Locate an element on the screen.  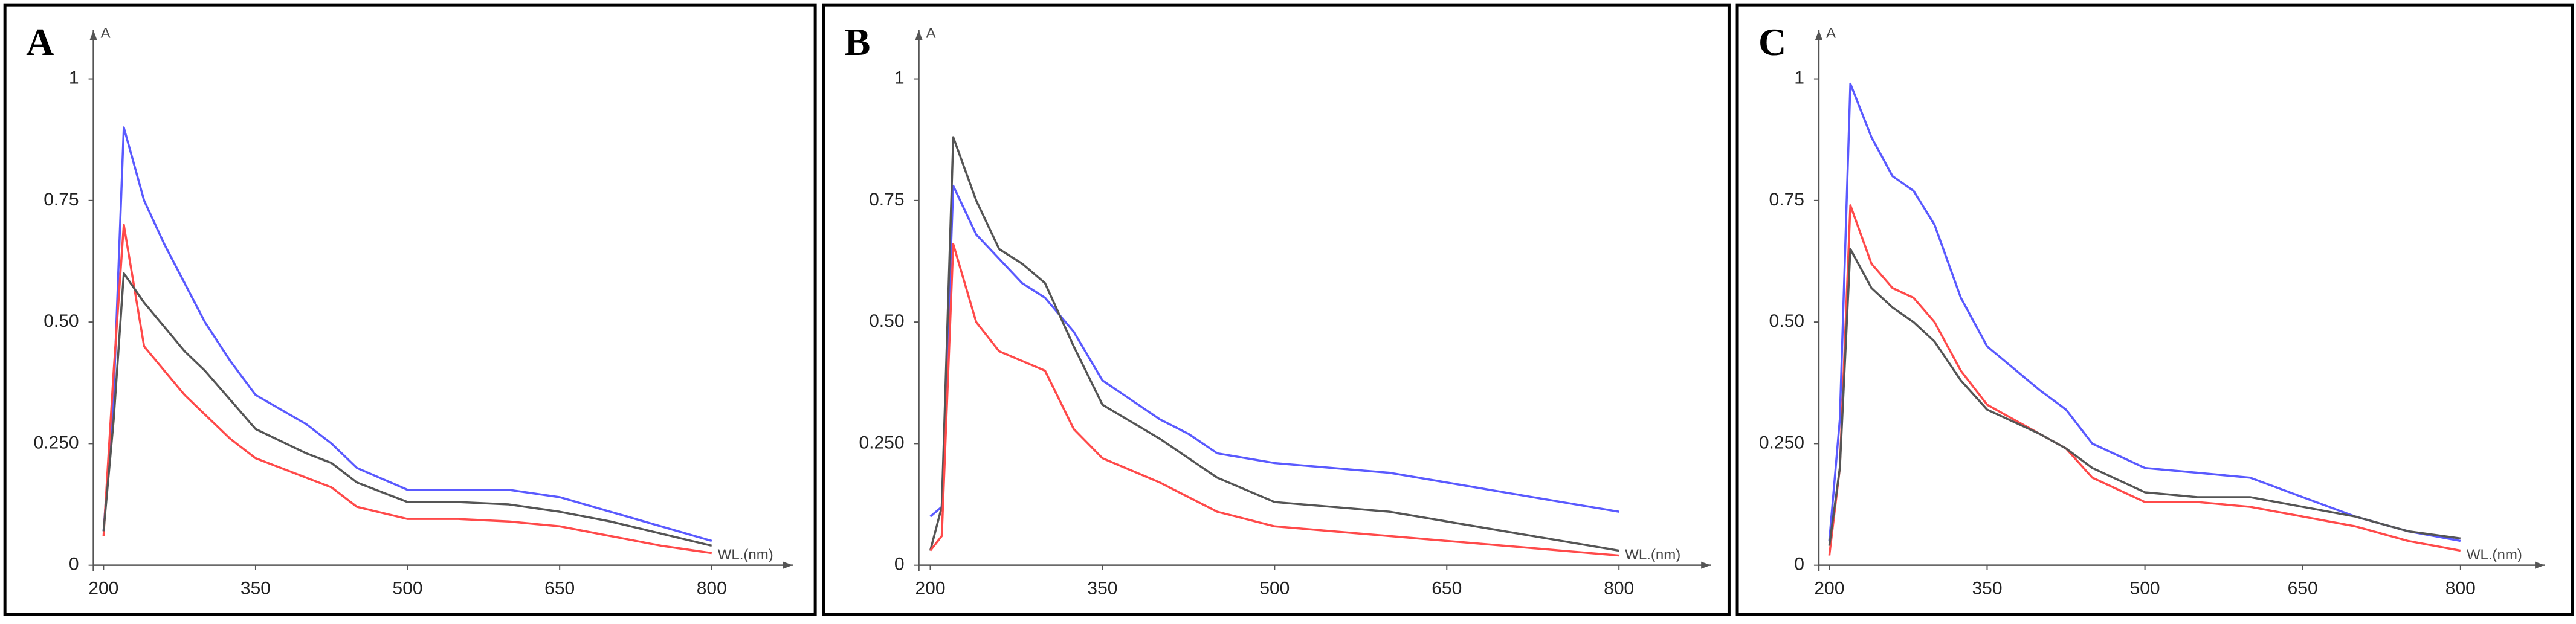
panel-label: B is located at coordinates (858, 42).